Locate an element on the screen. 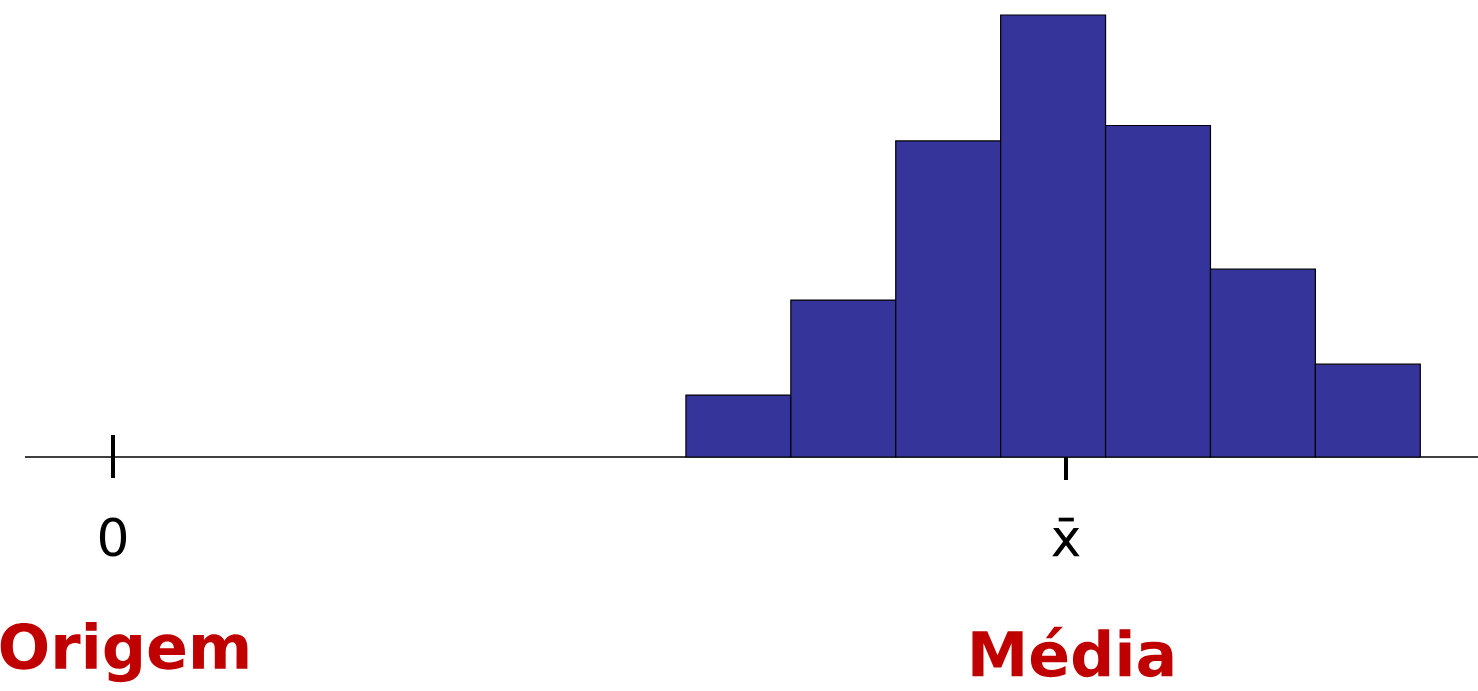  text: Média is located at coordinates (1072, 652).